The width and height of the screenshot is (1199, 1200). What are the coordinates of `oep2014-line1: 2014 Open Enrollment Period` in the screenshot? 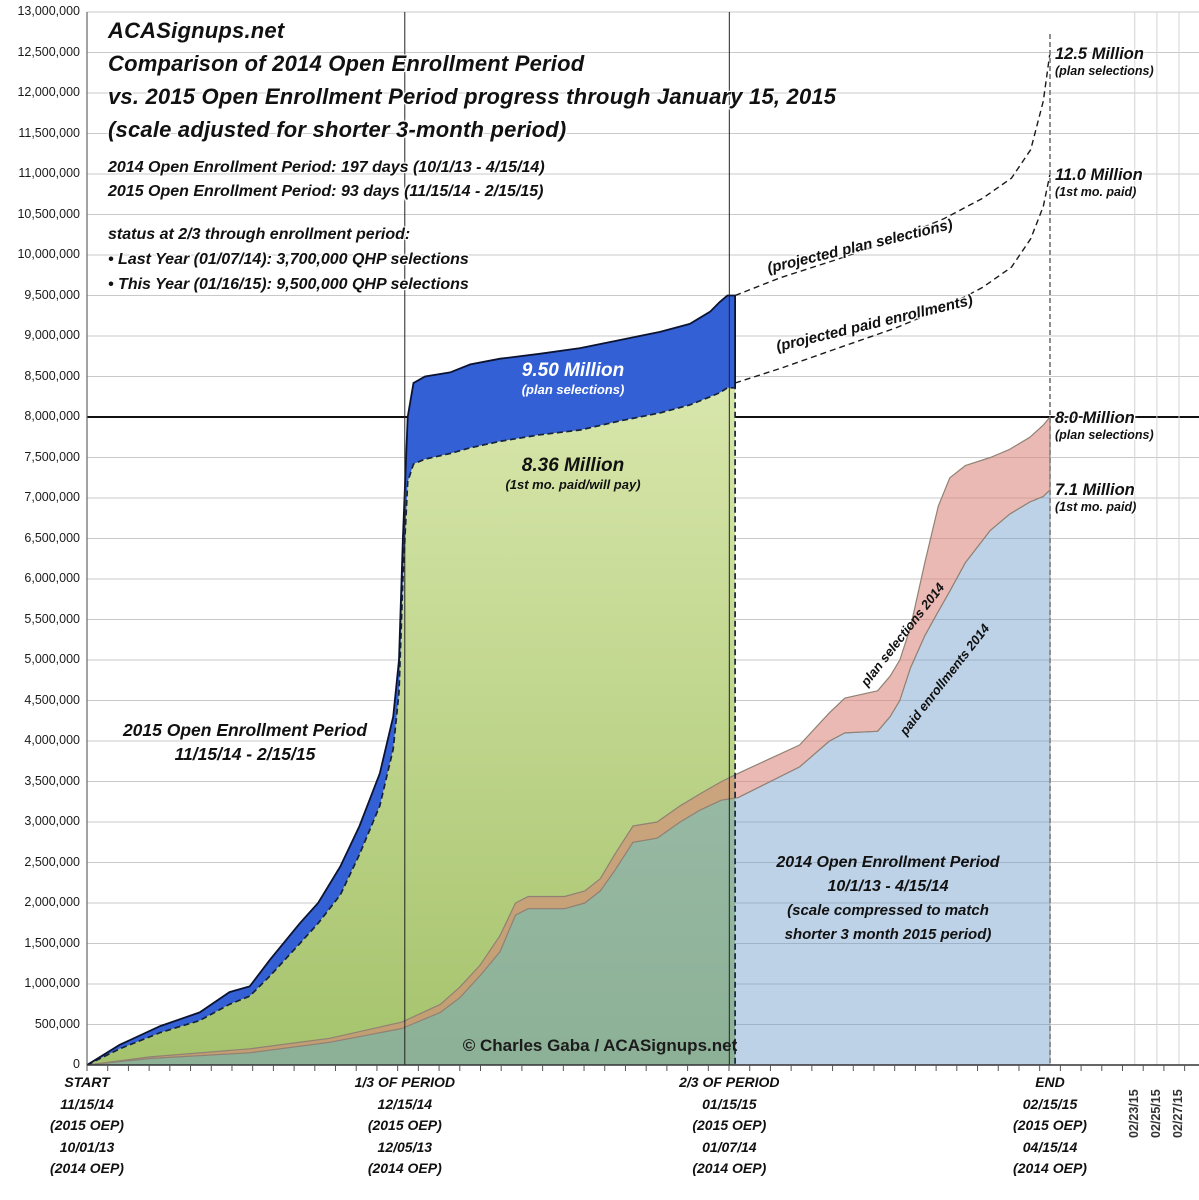 It's located at (888, 862).